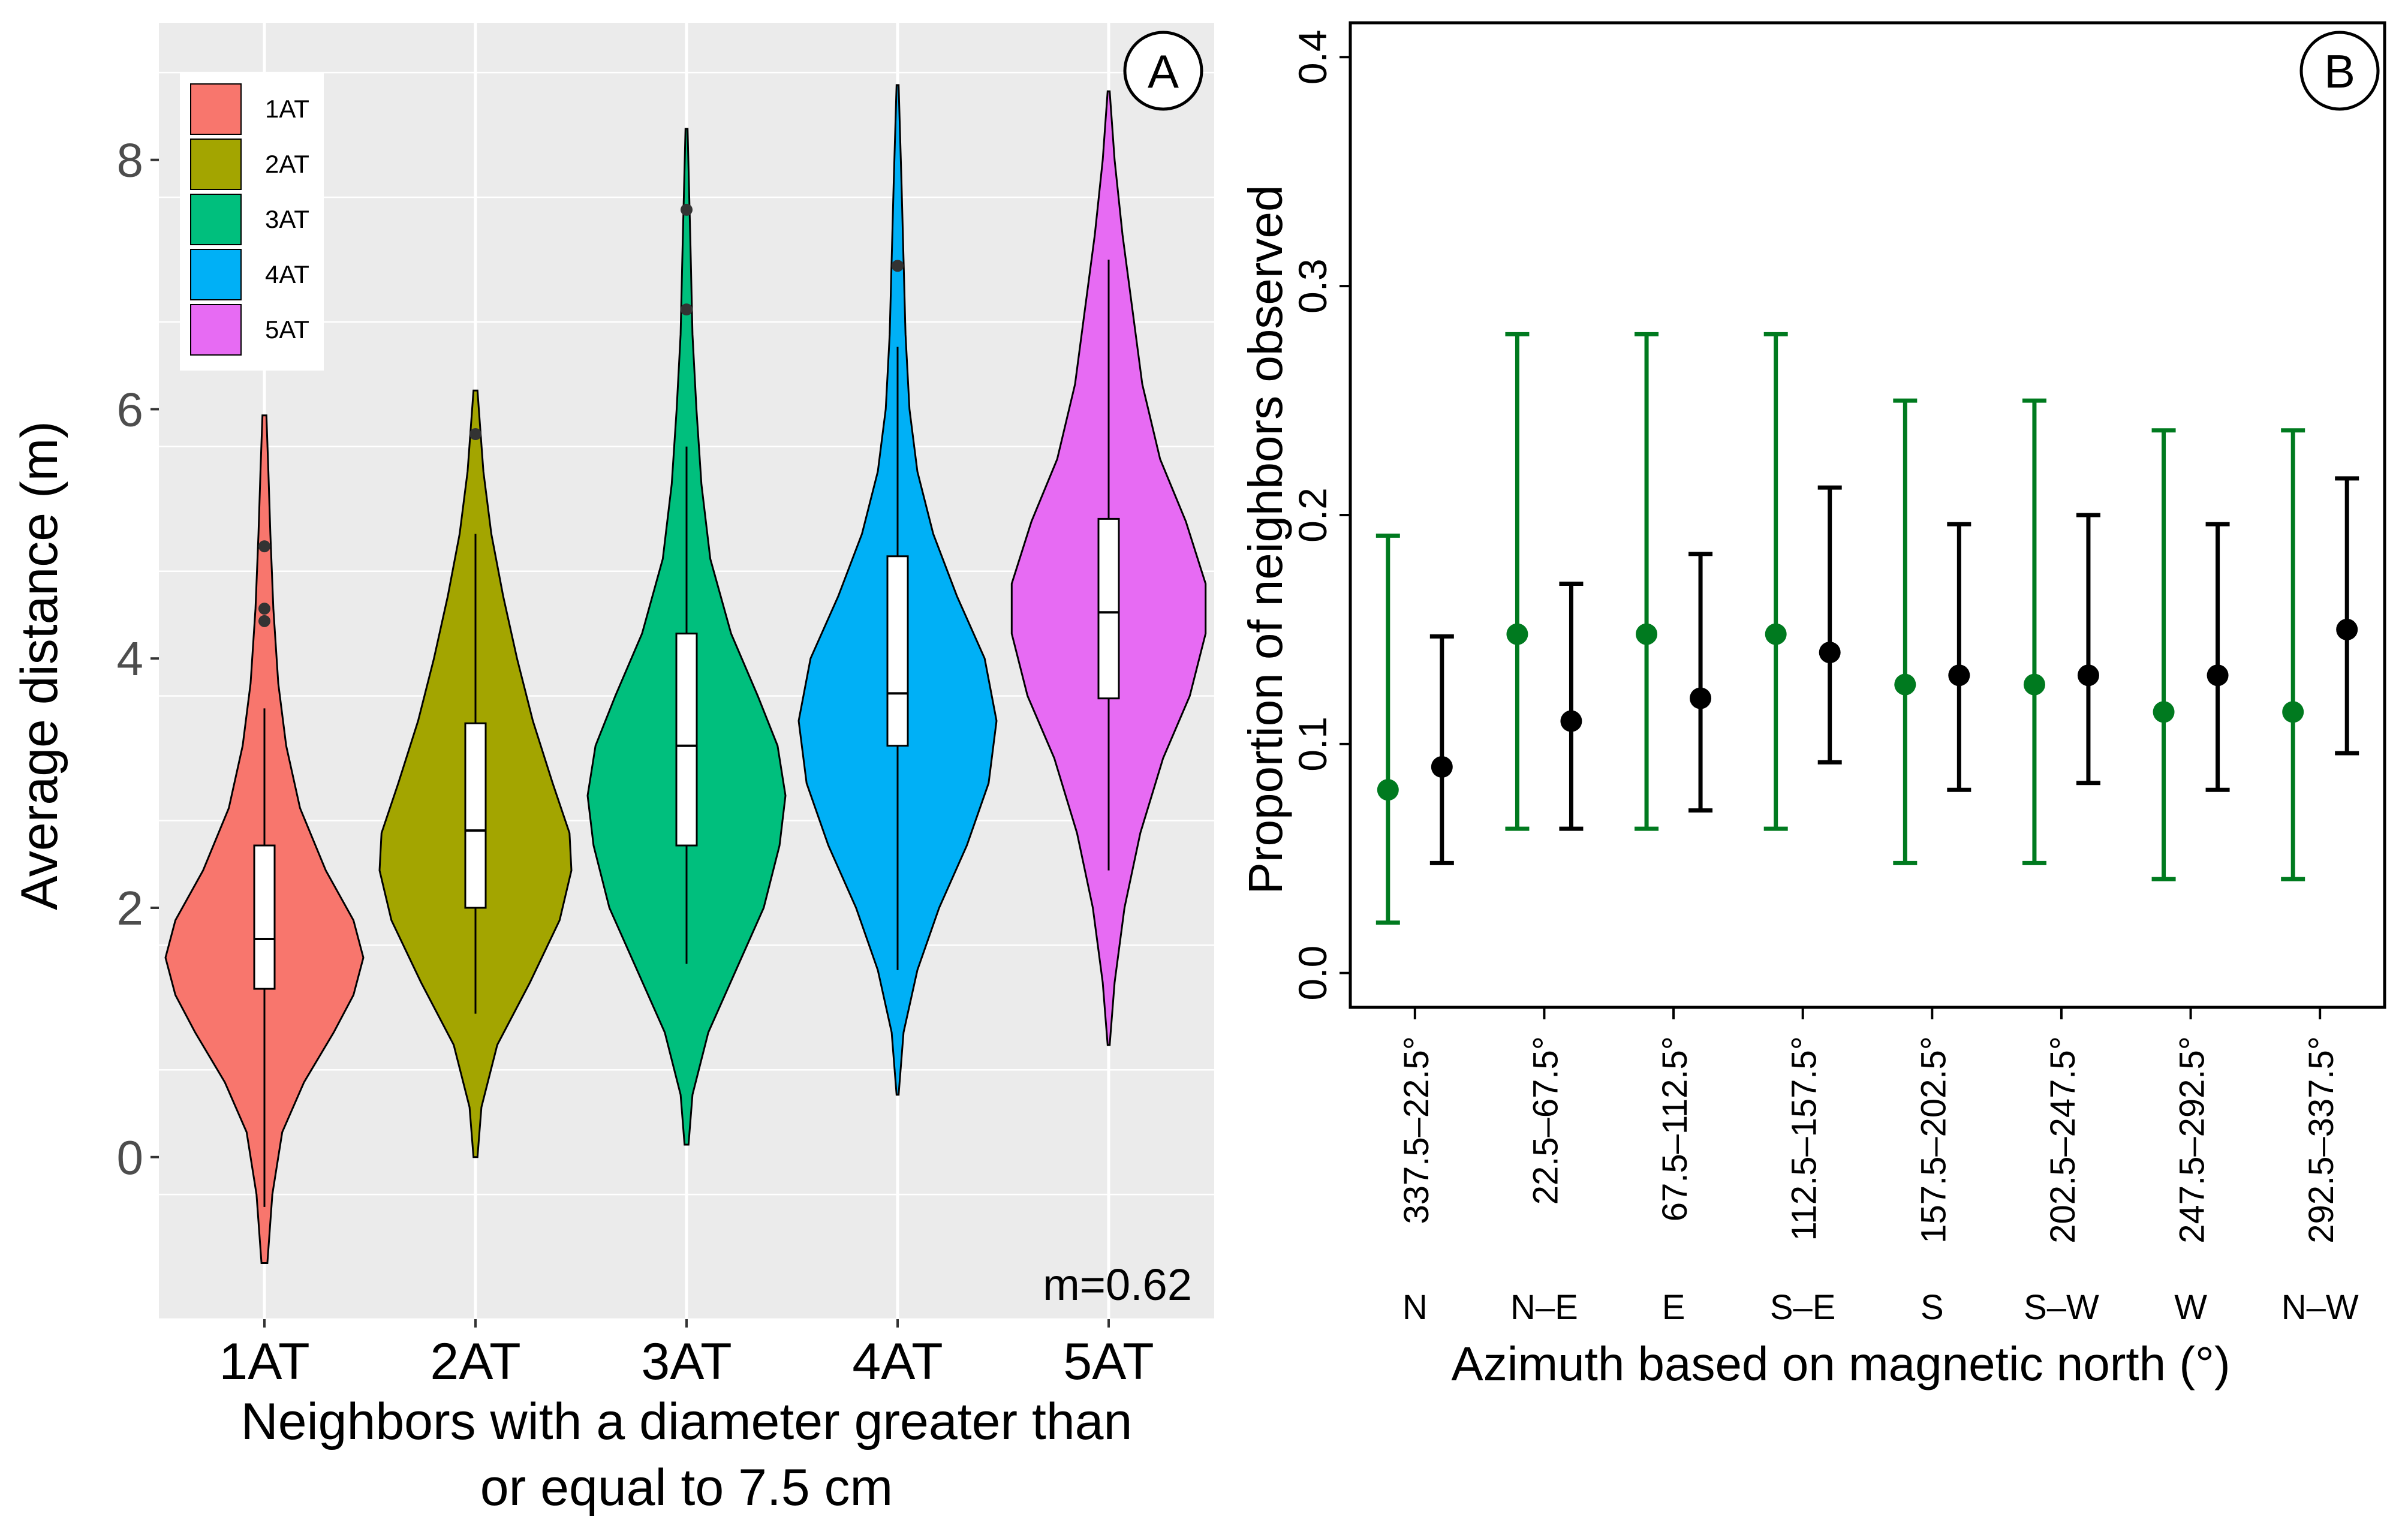 The height and width of the screenshot is (1532, 2408). Describe the element at coordinates (2320, 1307) in the screenshot. I see `x-direction-label: N–W` at that location.